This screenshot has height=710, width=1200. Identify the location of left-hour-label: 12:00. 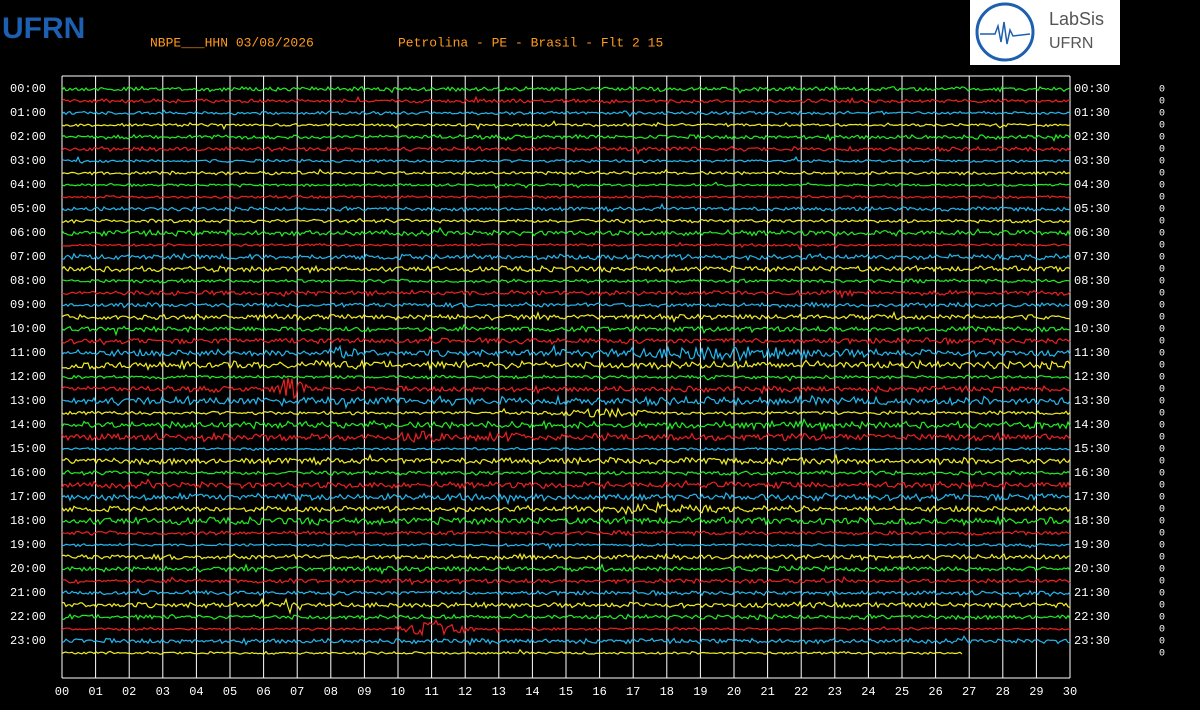
(28, 377).